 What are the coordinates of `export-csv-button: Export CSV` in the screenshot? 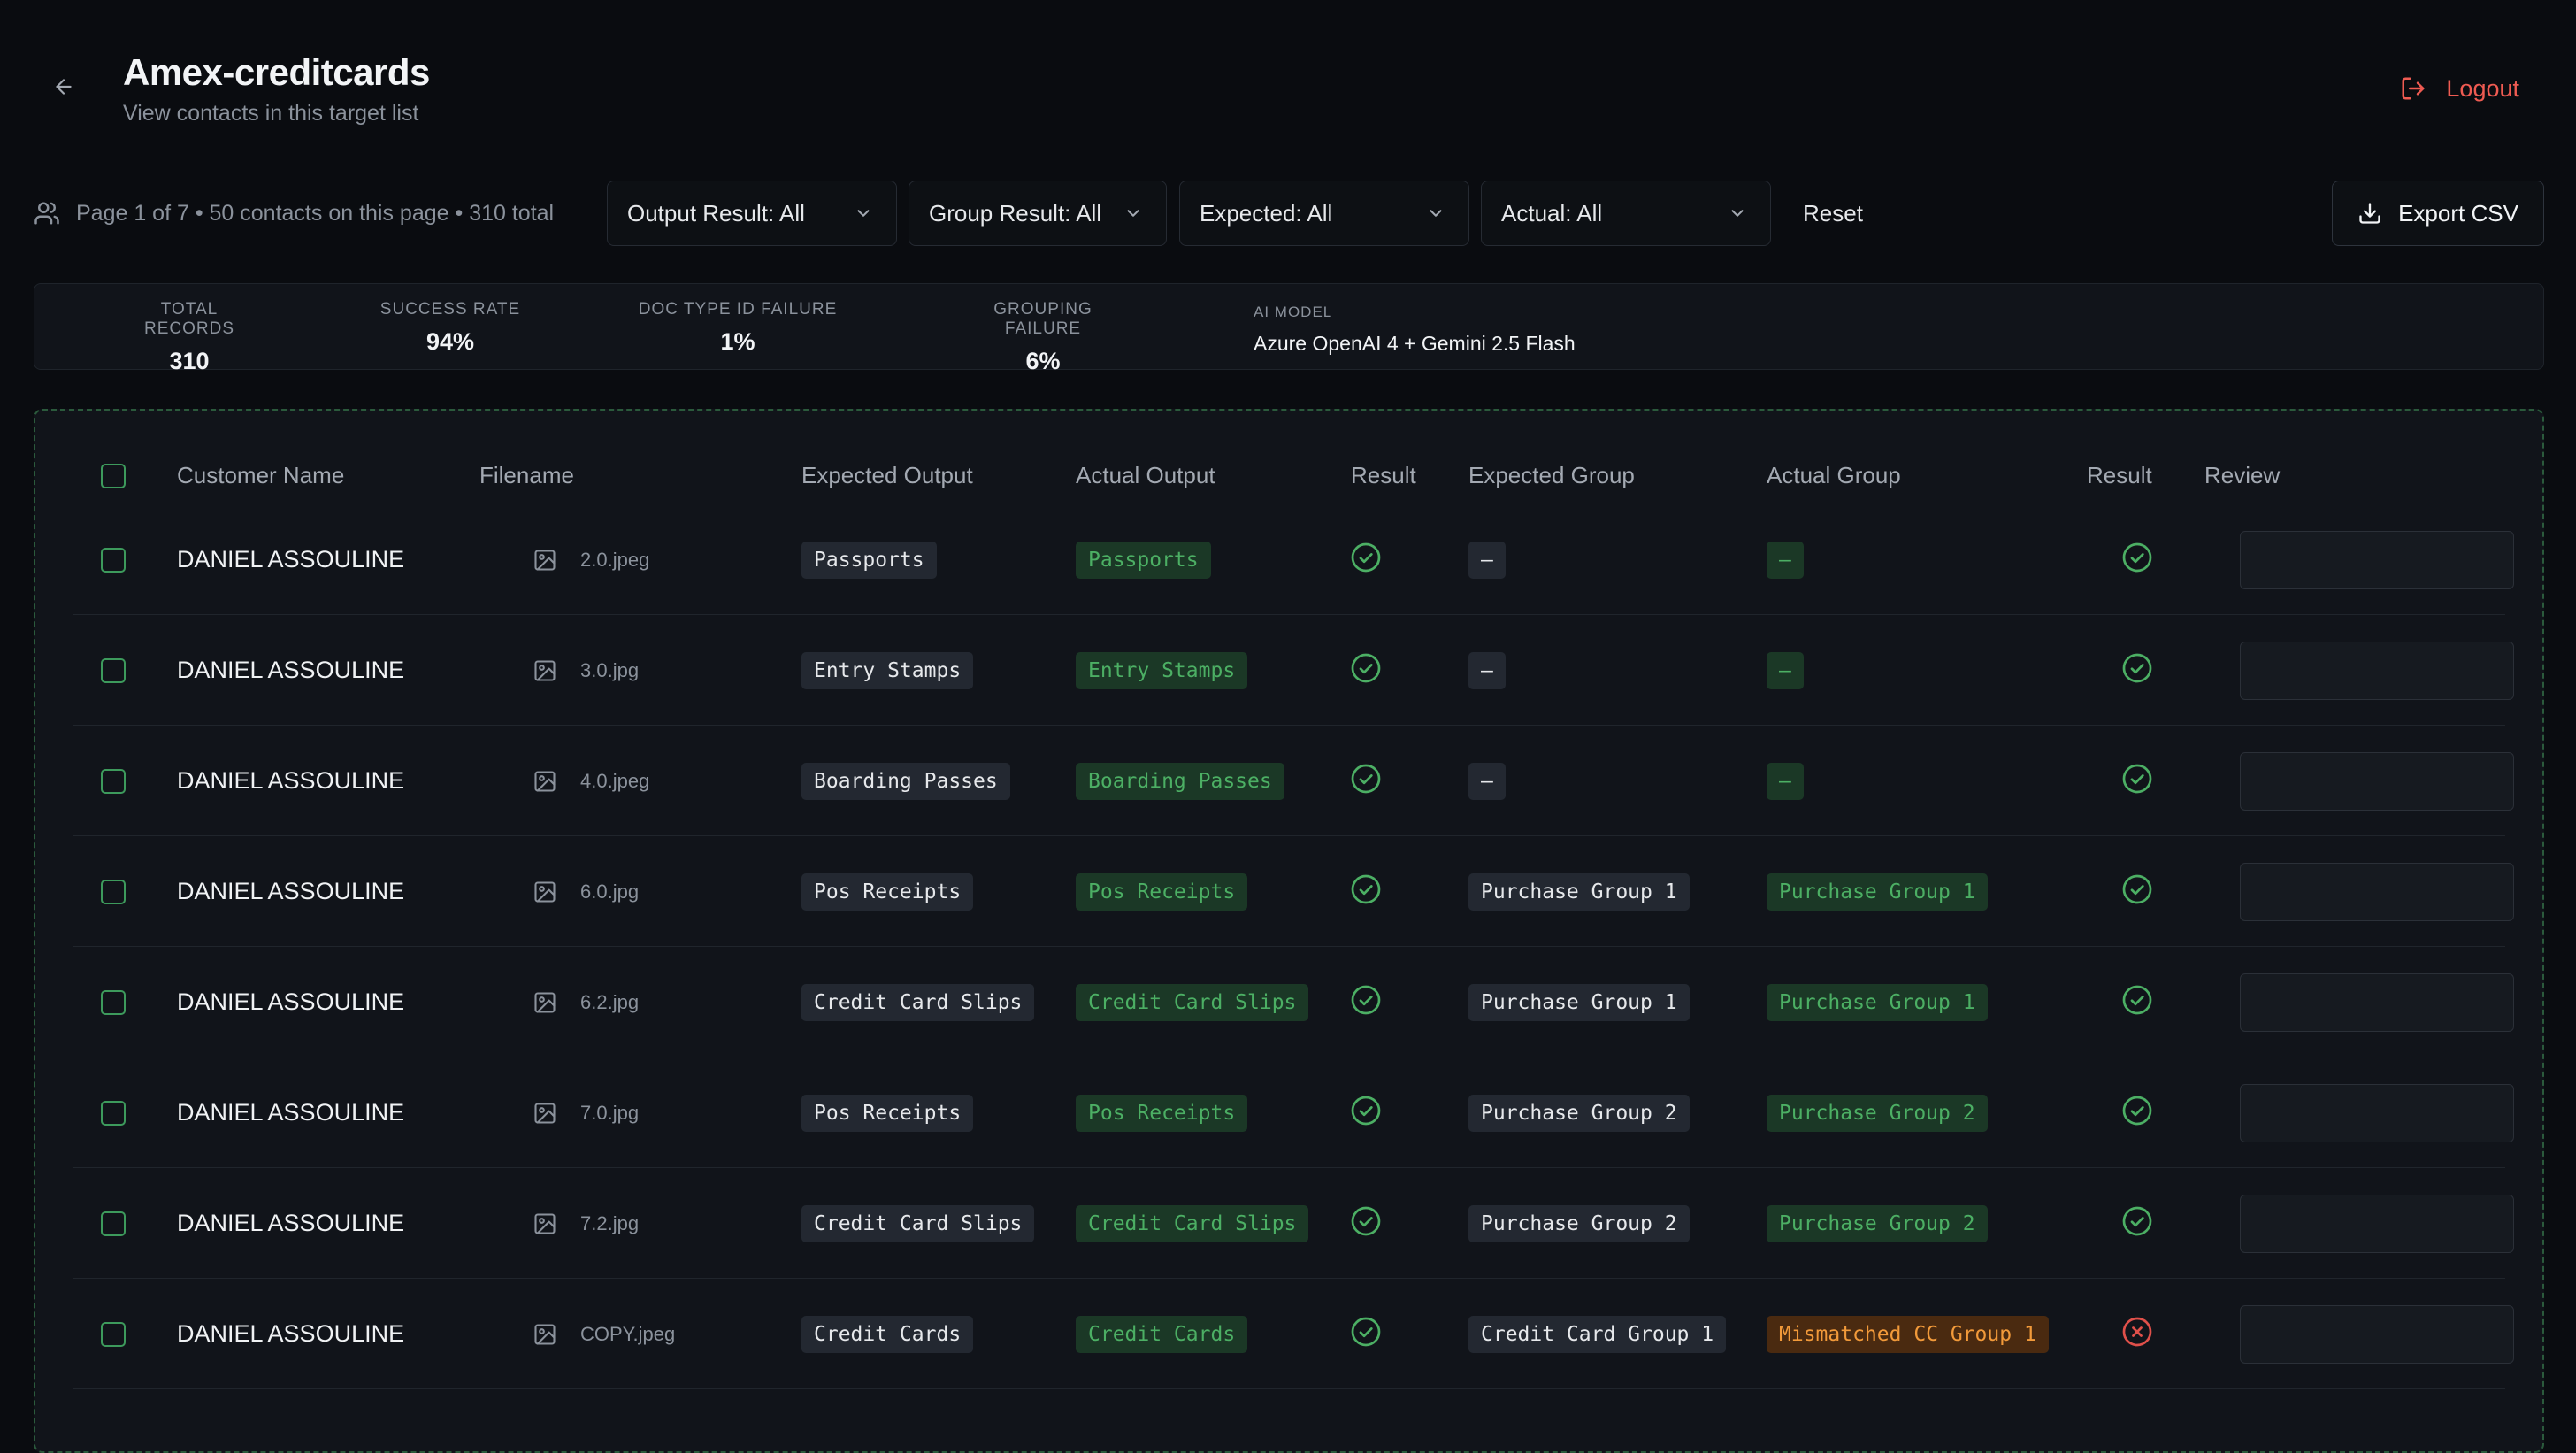 It's located at (2438, 213).